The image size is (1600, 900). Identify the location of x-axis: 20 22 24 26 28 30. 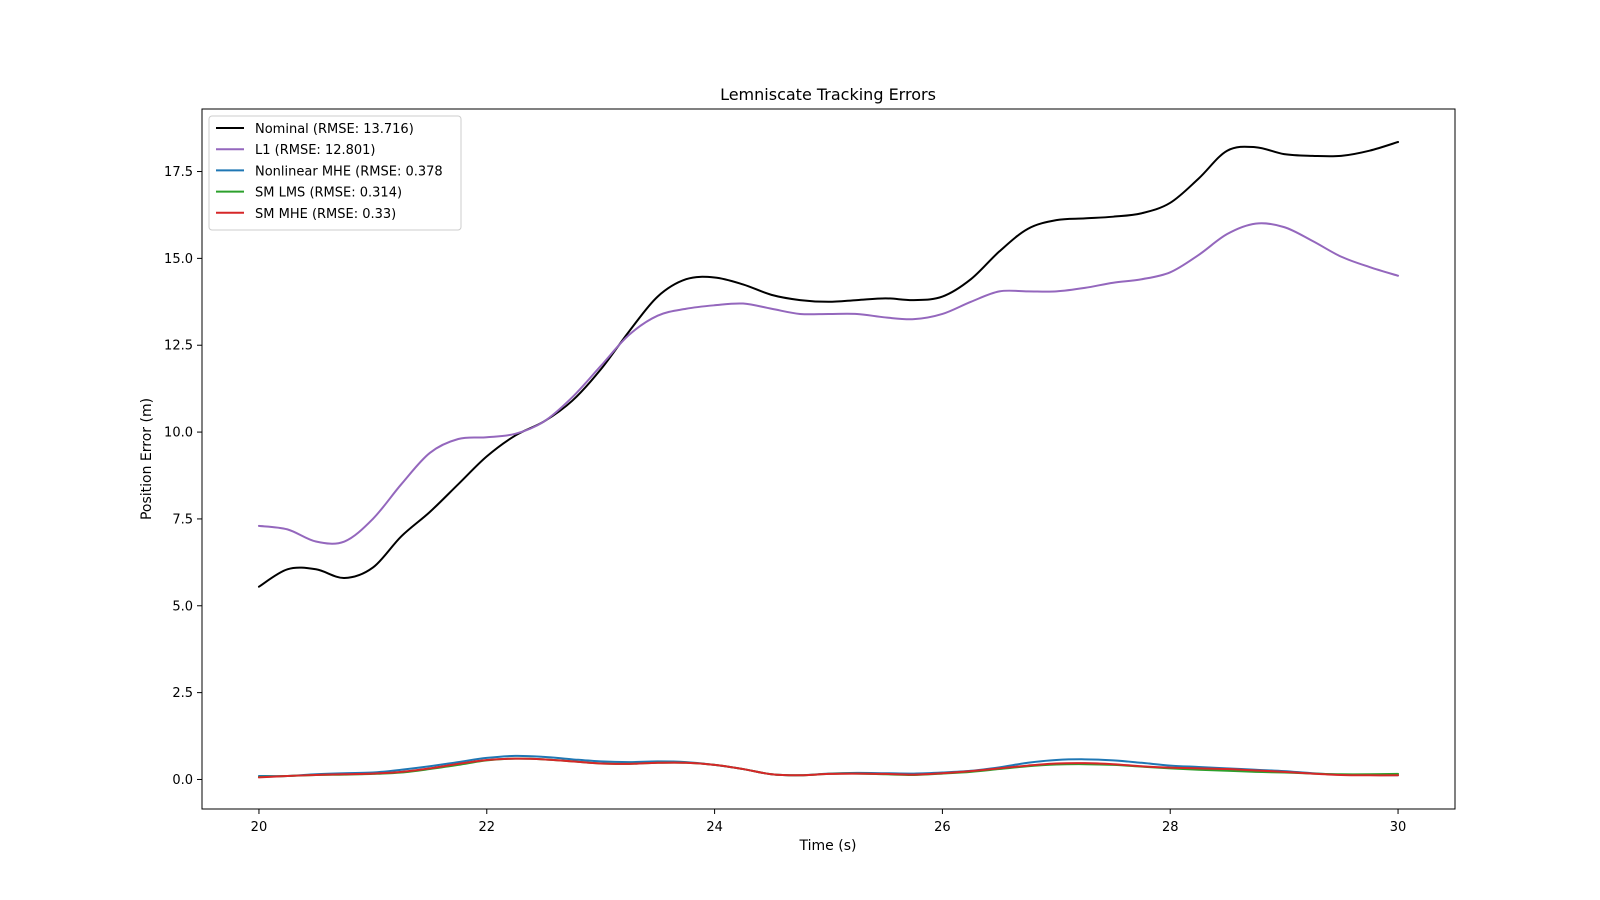
(829, 822).